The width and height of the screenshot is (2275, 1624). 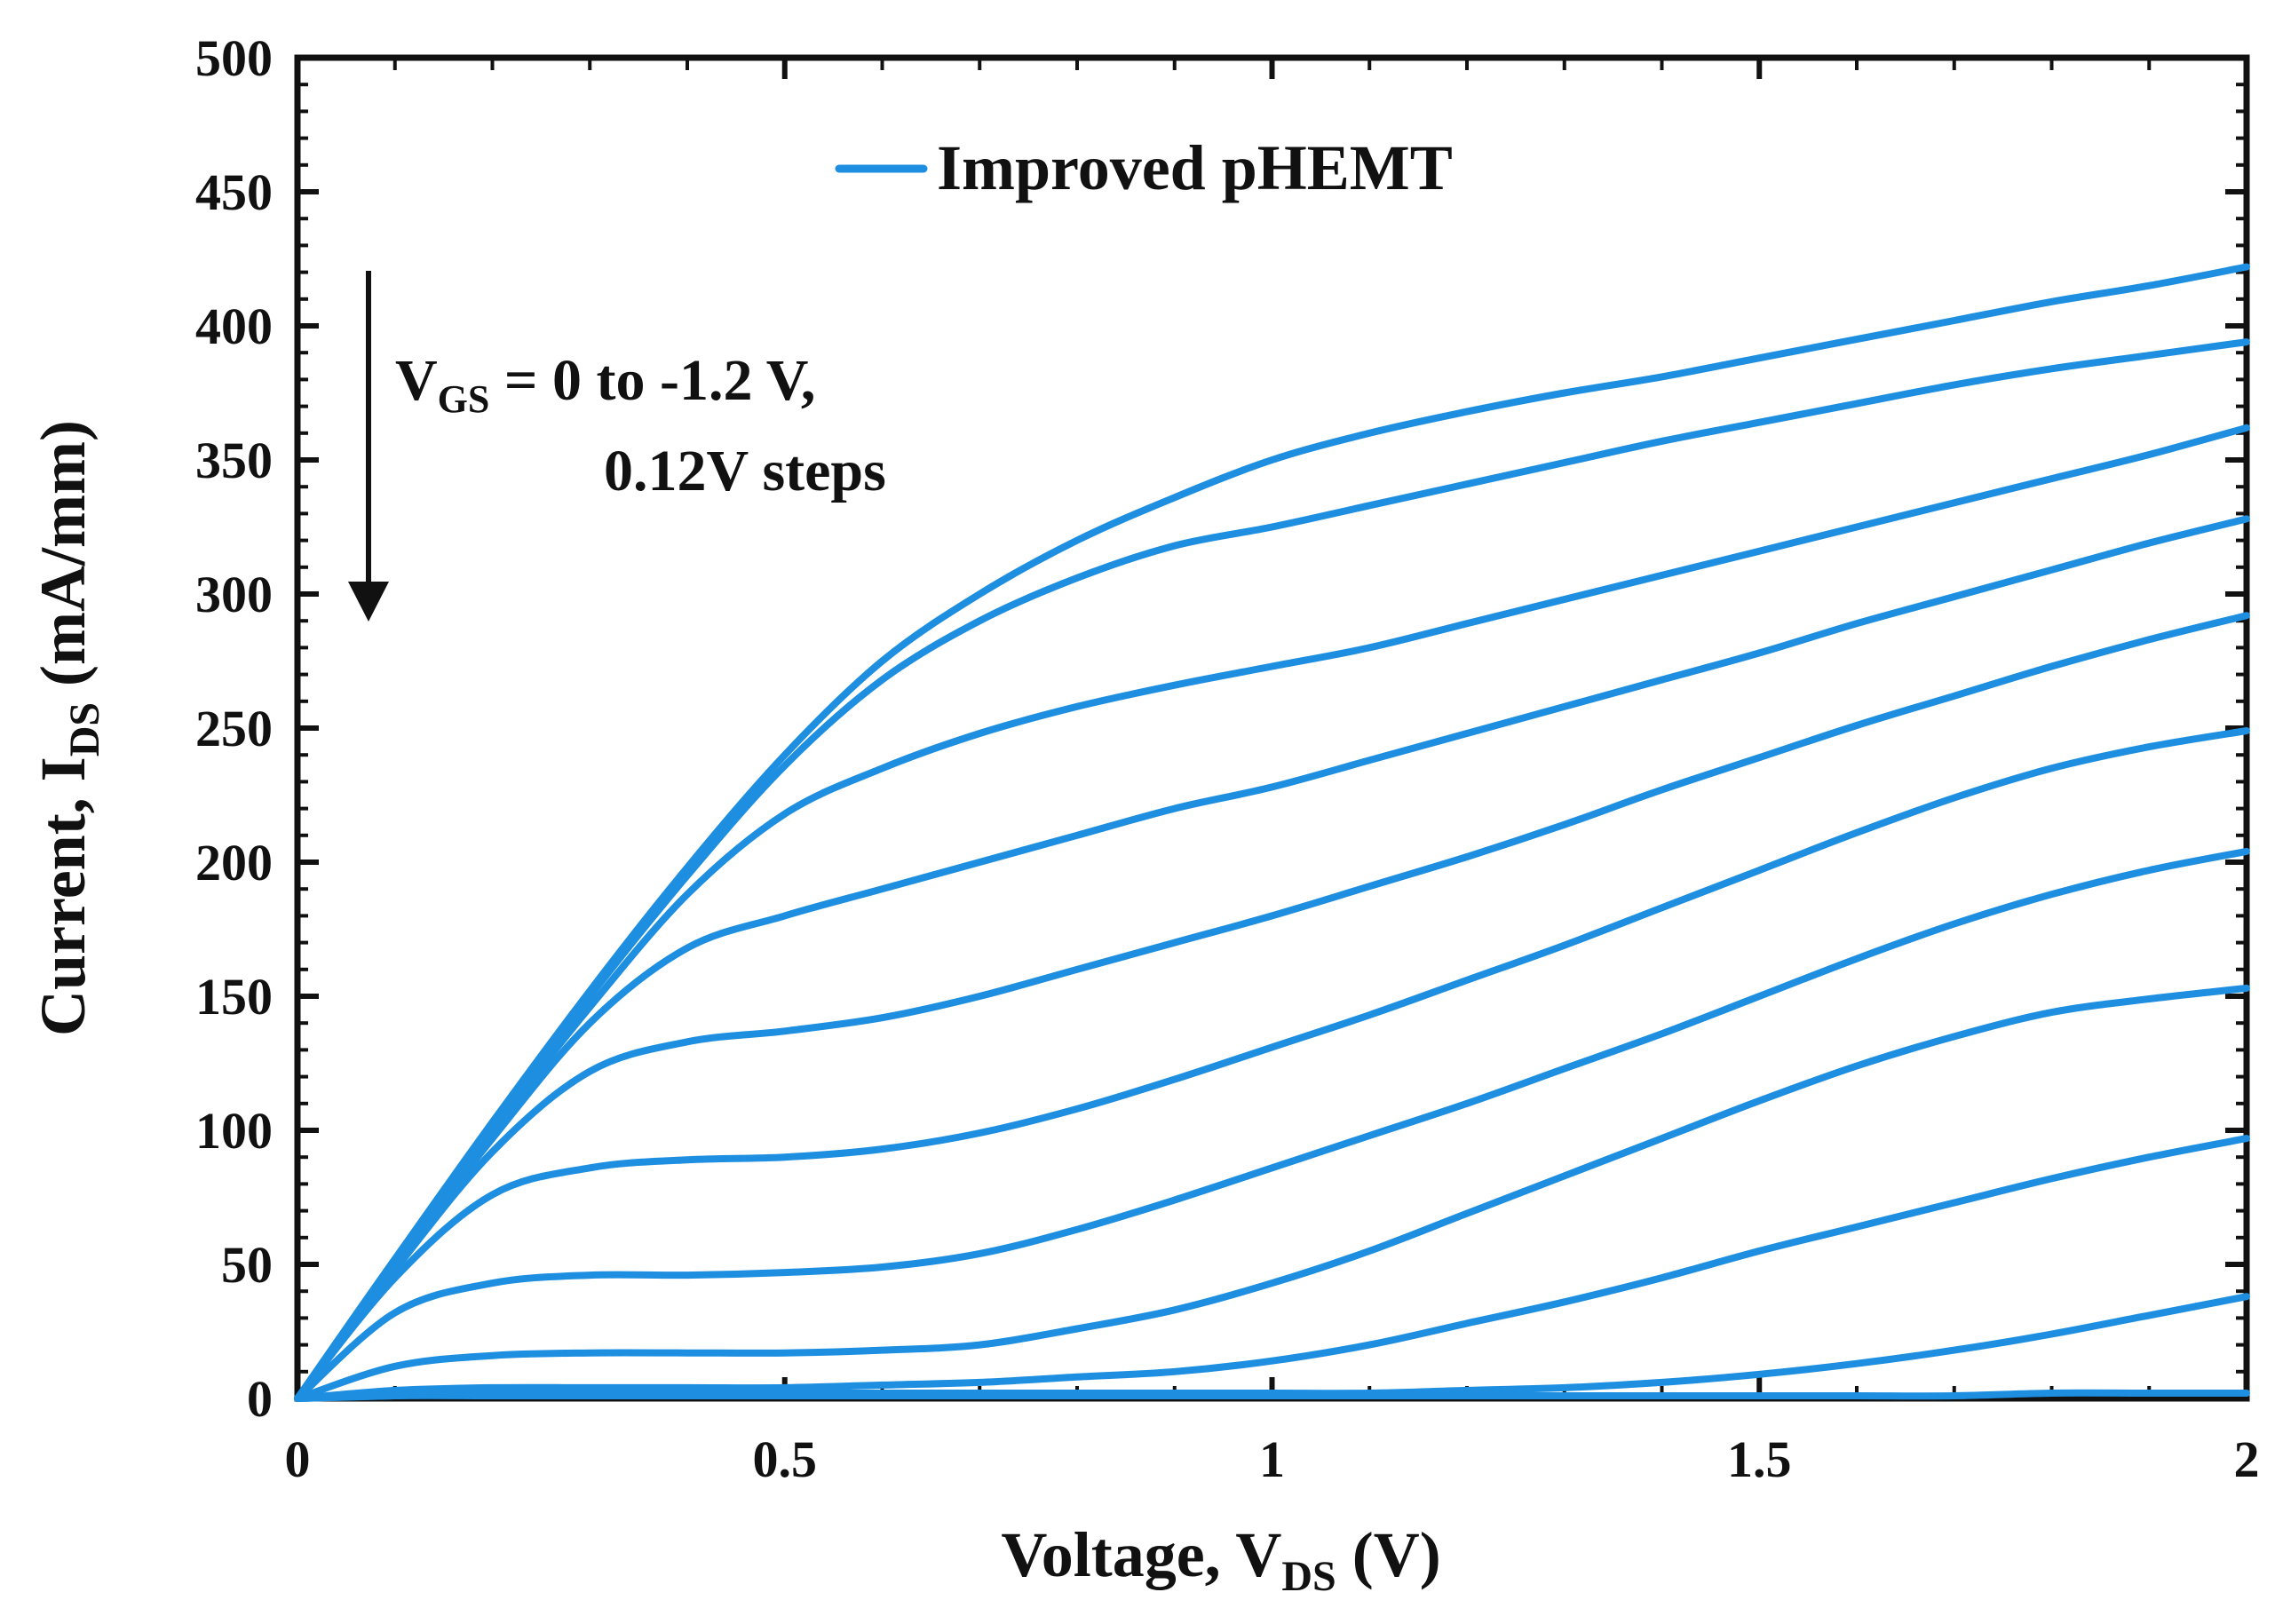 I want to click on annotation-gs-sub: GS, so click(x=464, y=399).